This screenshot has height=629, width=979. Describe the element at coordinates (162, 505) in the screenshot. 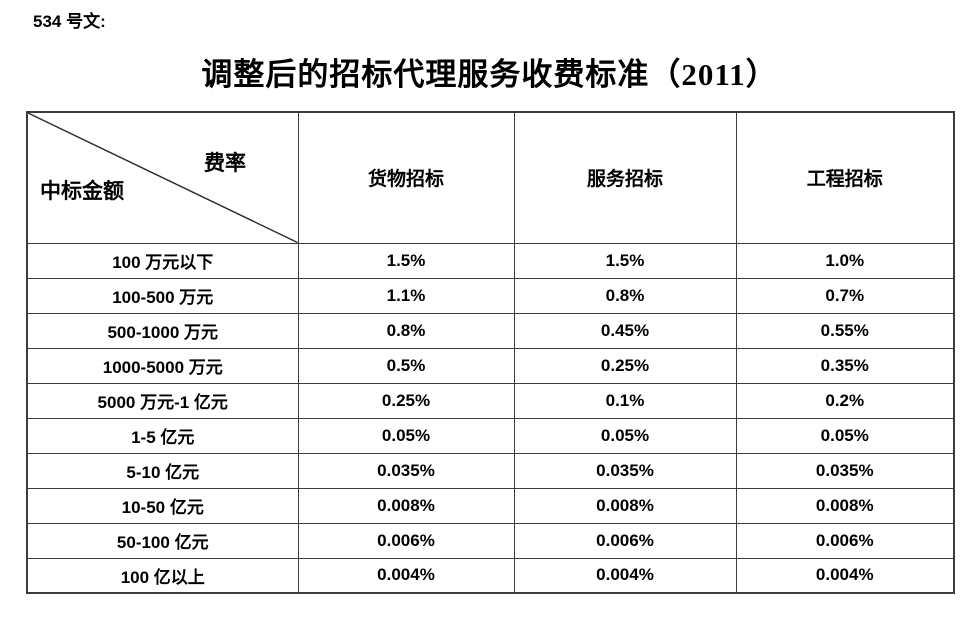

I see `row-label: 10-50 亿元` at that location.